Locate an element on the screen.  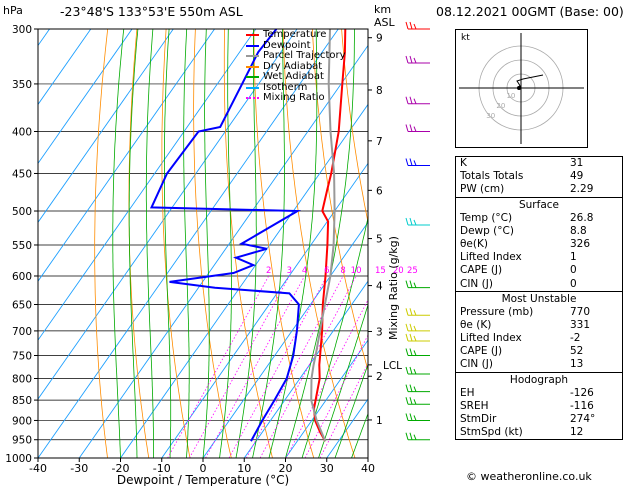
temp-tick-label: -10 is located at coordinates (162, 468).